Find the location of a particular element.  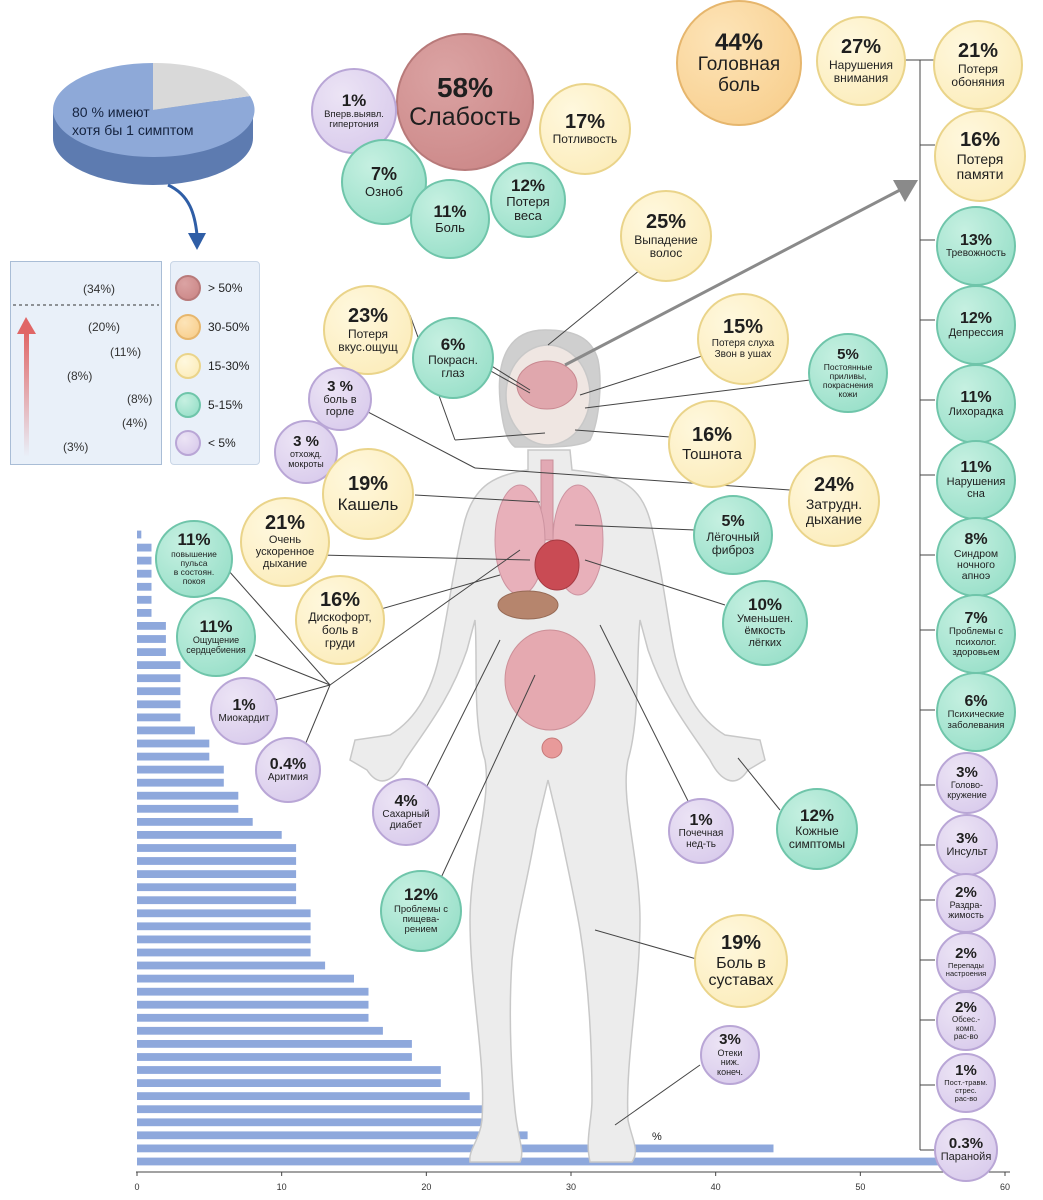

scale-value-4: (8%) is located at coordinates (80, 376).